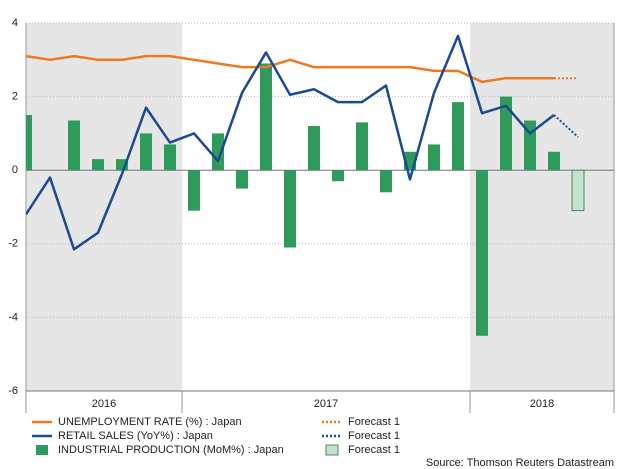 The height and width of the screenshot is (469, 626). Describe the element at coordinates (326, 404) in the screenshot. I see `x-tick-label: 2017` at that location.